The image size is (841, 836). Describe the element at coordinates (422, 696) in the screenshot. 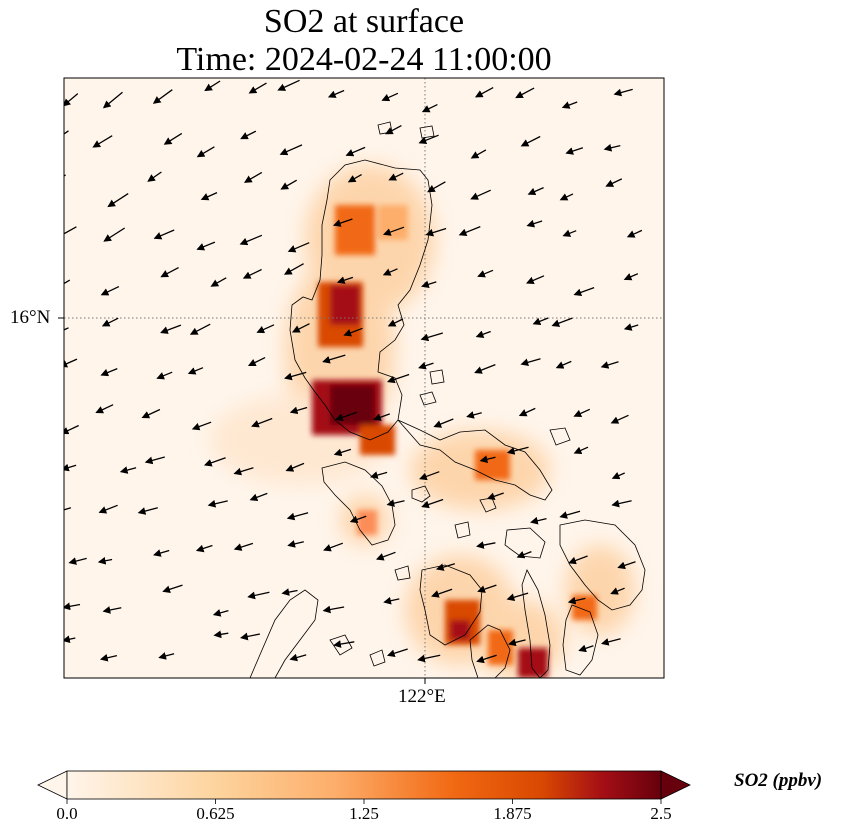

I see `lon-tick-label: 122°E` at that location.